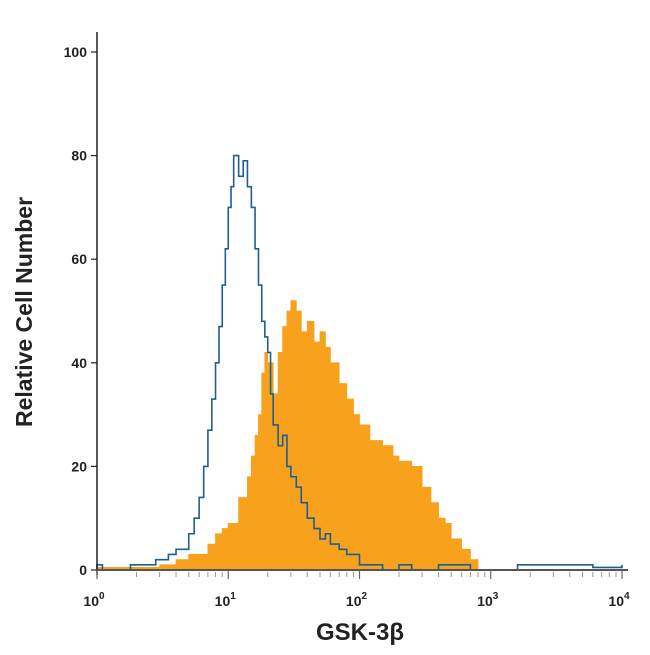 Image resolution: width=650 pixels, height=655 pixels. I want to click on x-tick-label: 10², so click(357, 600).